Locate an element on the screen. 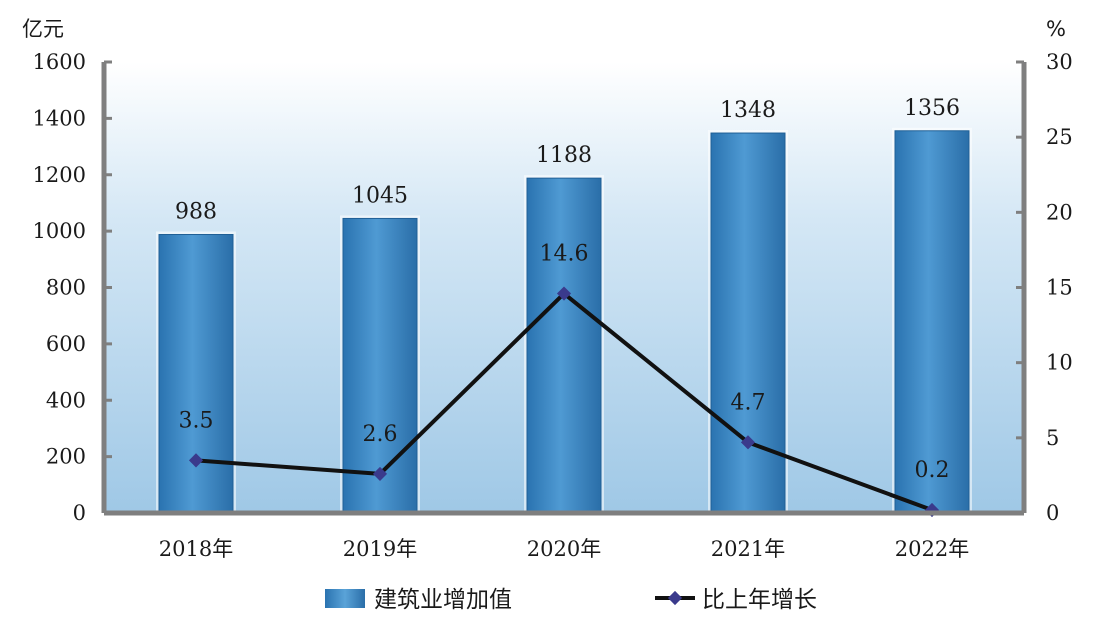  line-value-label: 0.2 is located at coordinates (932, 470).